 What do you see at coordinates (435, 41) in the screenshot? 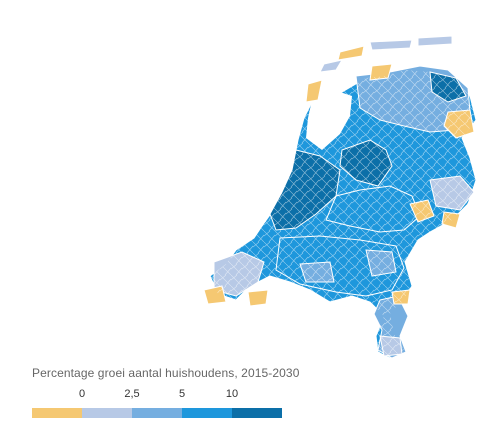
I see `wadden-island-ameland` at bounding box center [435, 41].